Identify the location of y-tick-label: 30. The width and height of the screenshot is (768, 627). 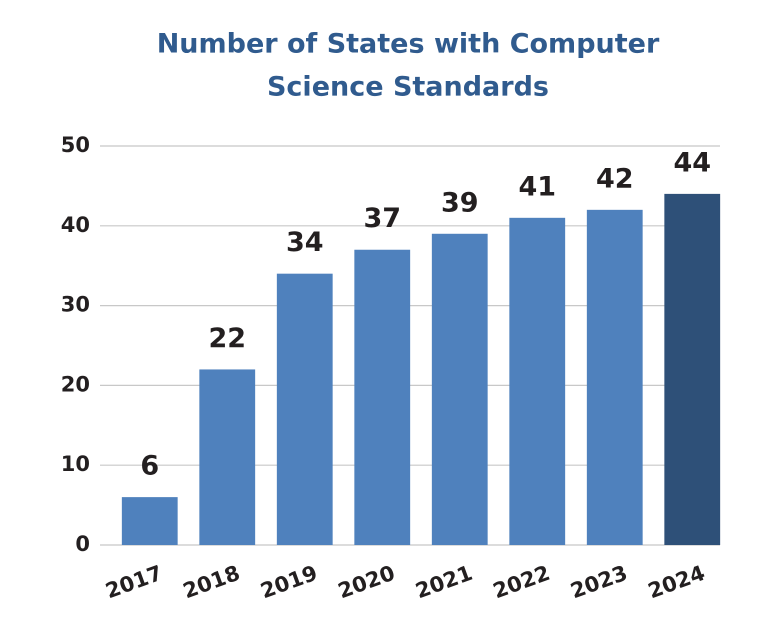
(75, 305).